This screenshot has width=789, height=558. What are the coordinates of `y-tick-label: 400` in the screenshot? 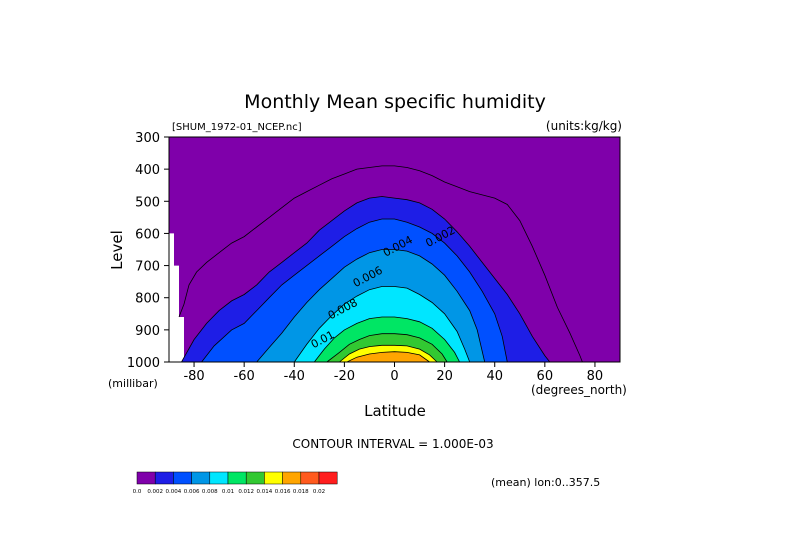 It's located at (147, 170).